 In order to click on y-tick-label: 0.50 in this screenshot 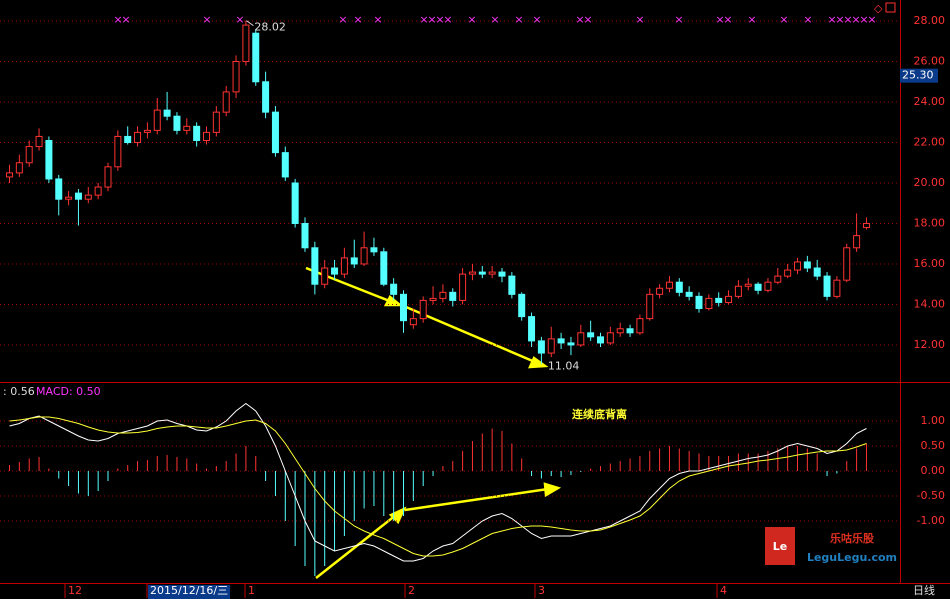, I will do `click(933, 445)`.